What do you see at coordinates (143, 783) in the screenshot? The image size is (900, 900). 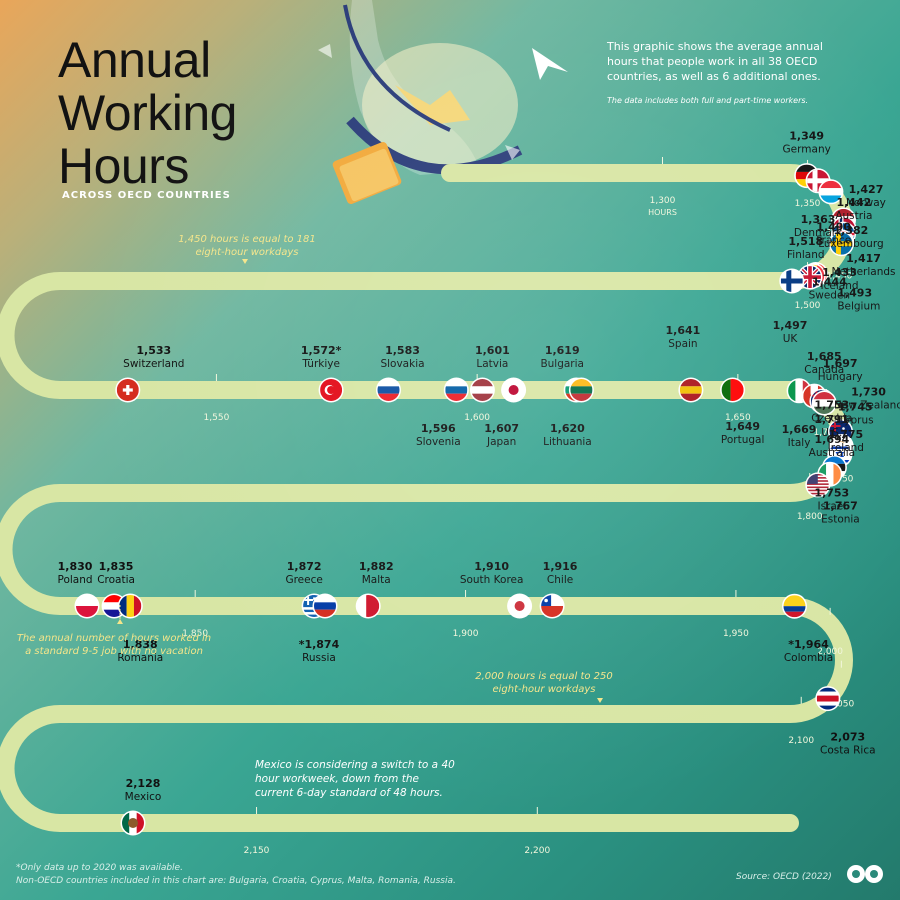 I see `value-label: 2,128` at bounding box center [143, 783].